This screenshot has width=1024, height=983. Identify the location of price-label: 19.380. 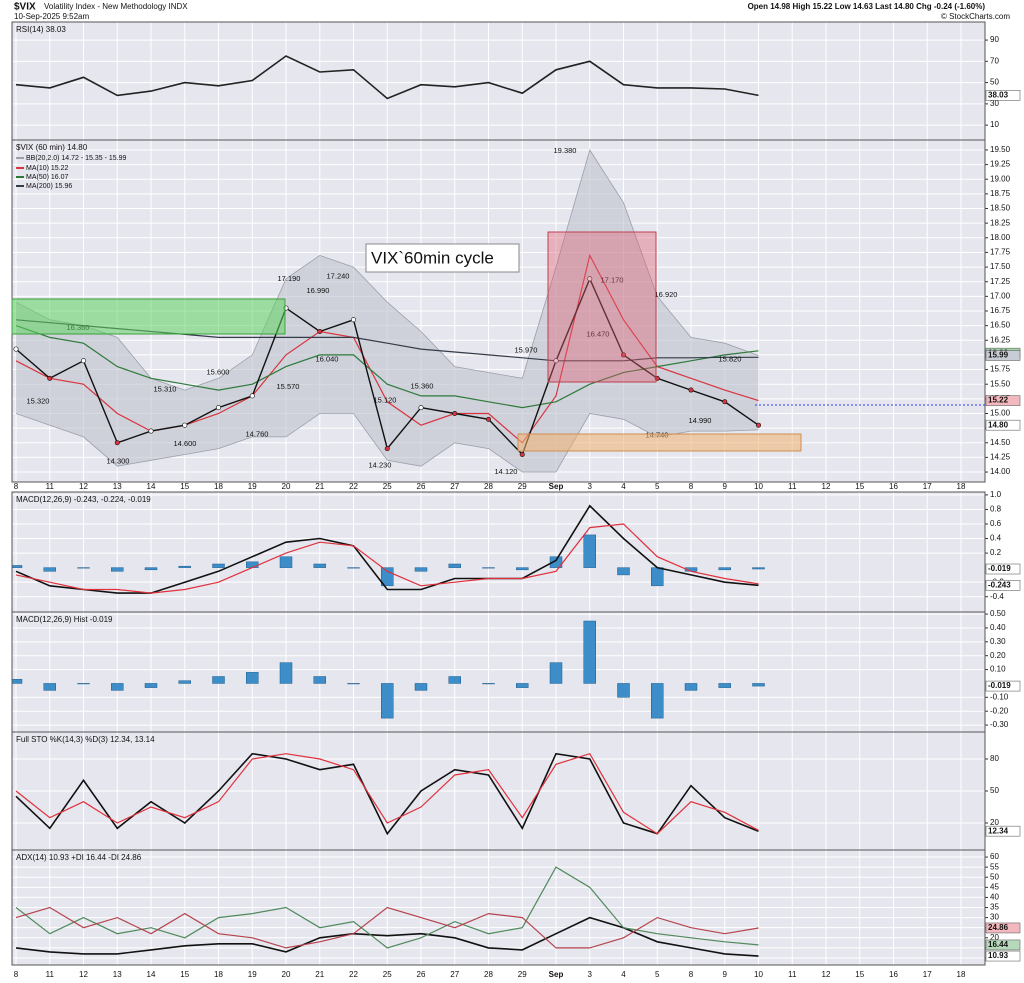
(565, 150).